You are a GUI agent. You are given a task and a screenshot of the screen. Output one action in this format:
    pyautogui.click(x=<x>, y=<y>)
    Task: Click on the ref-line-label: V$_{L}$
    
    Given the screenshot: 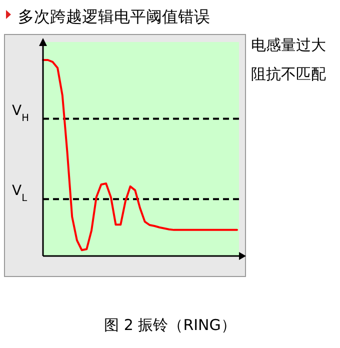 What is the action you would take?
    pyautogui.click(x=20, y=193)
    